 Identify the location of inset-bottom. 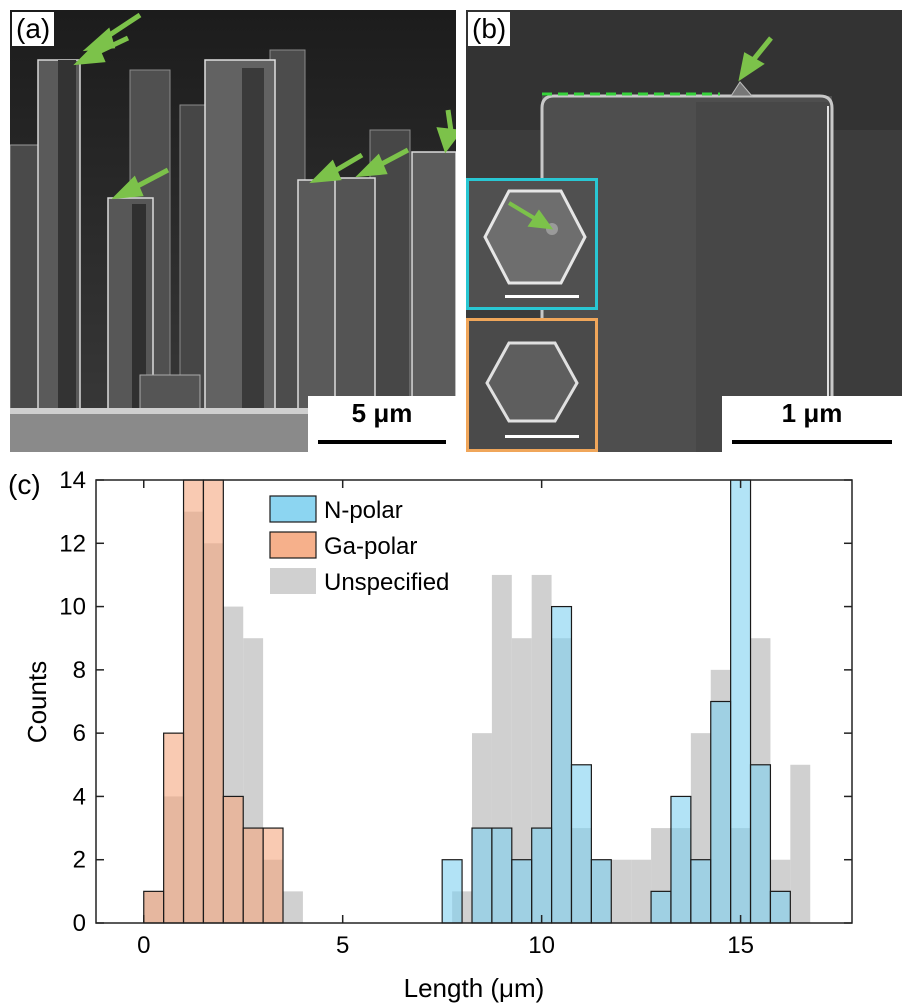
(532, 385).